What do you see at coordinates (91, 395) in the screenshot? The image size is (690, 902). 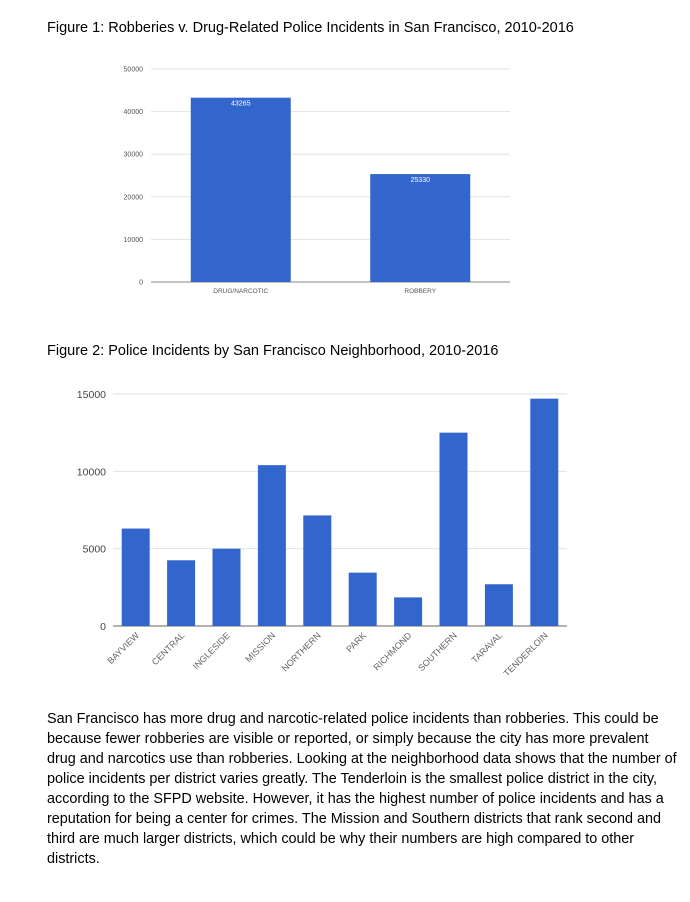 I see `y-tick-label: 15000` at bounding box center [91, 395].